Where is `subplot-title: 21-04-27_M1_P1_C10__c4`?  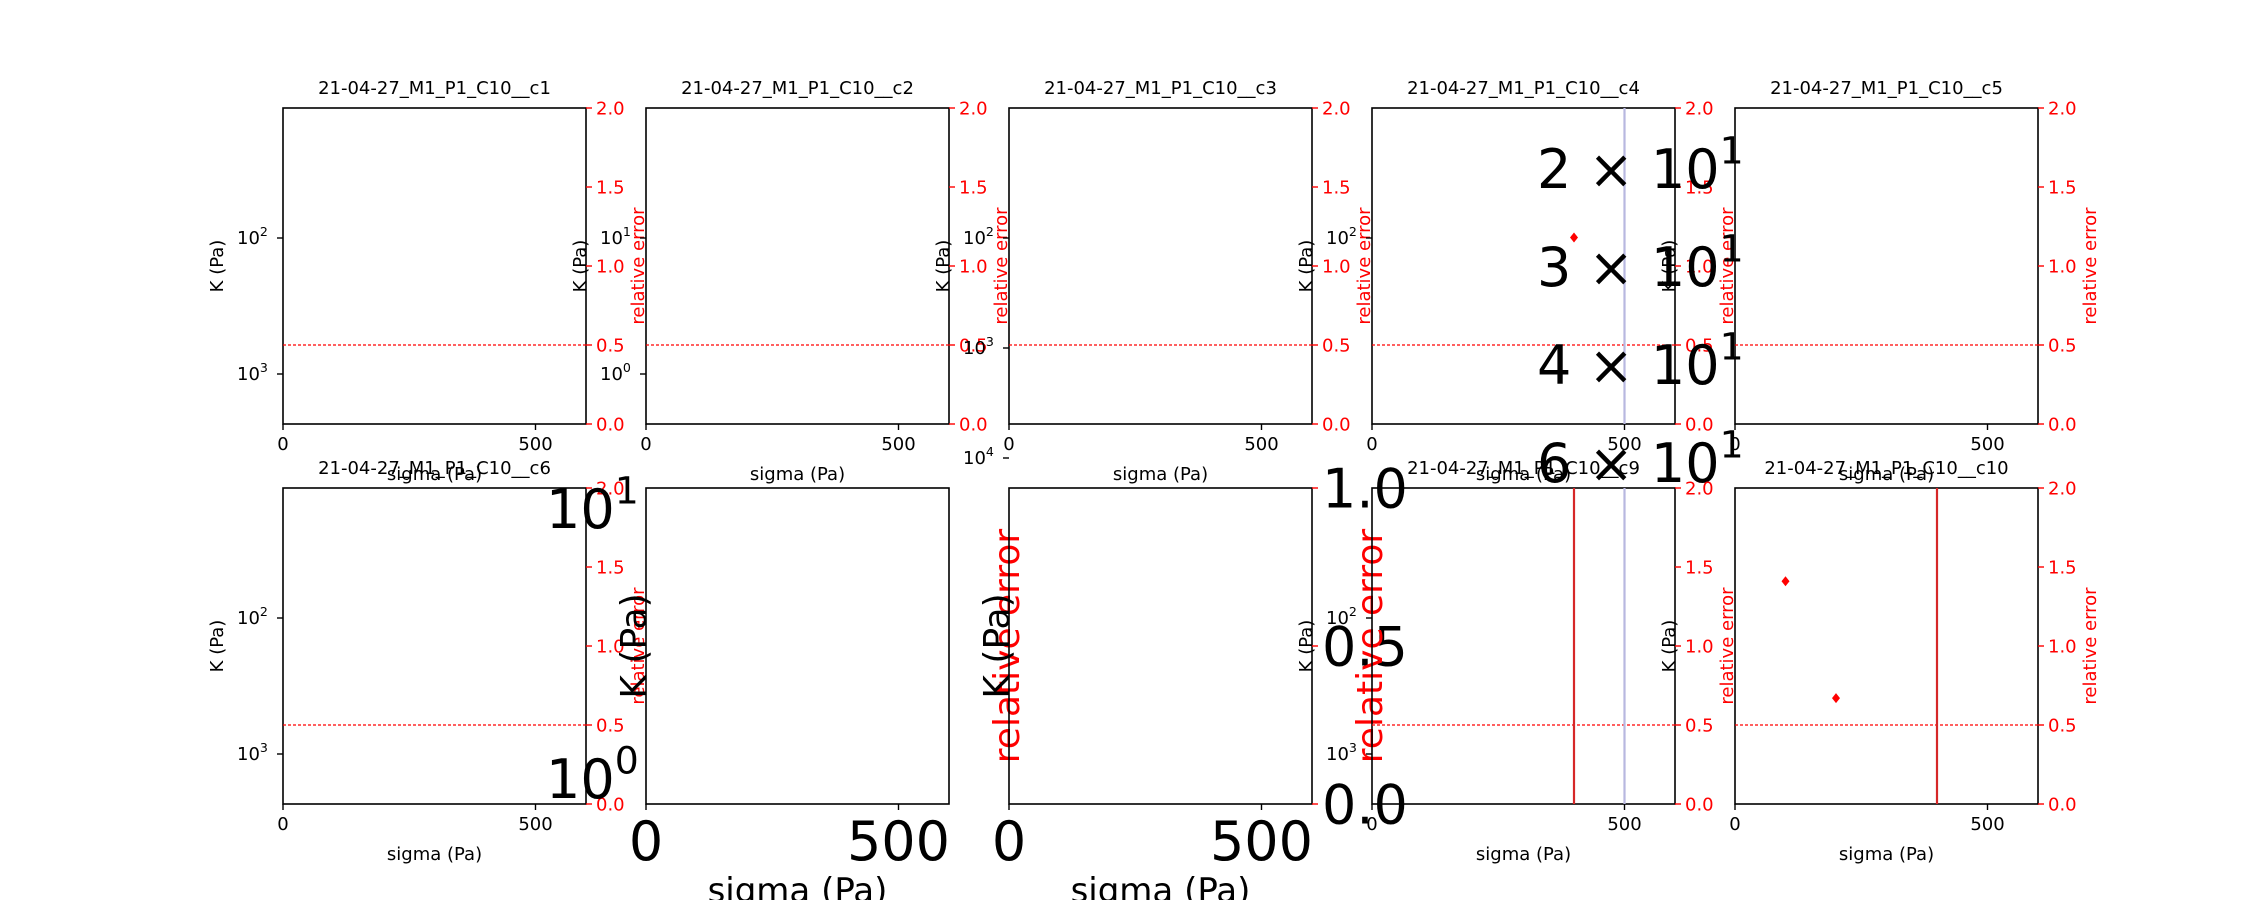 subplot-title: 21-04-27_M1_P1_C10__c4 is located at coordinates (1523, 88).